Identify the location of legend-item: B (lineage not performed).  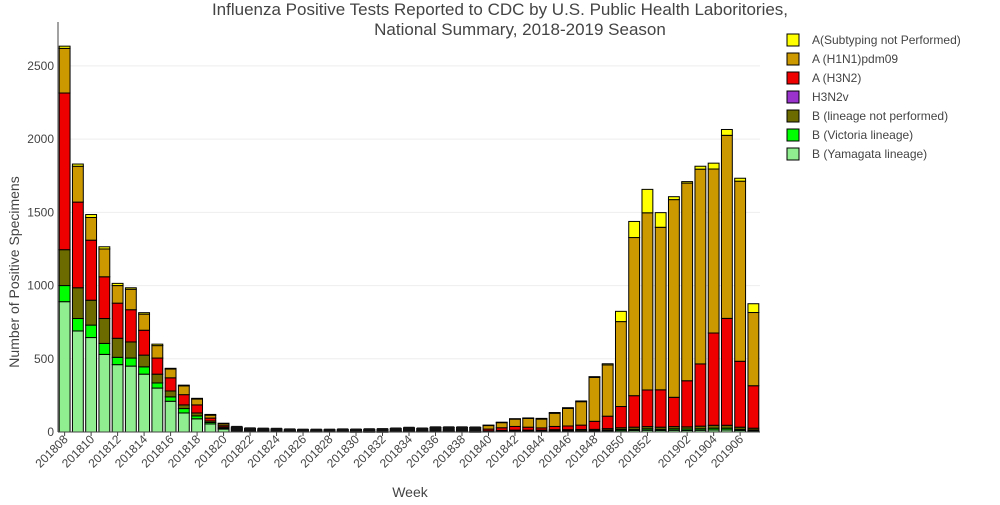
(867, 116).